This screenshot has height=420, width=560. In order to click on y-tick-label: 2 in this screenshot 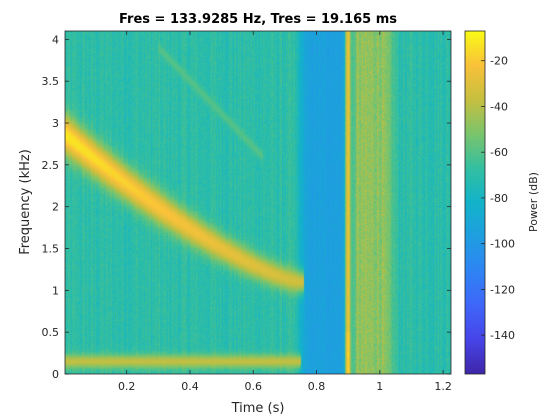, I will do `click(55, 207)`.